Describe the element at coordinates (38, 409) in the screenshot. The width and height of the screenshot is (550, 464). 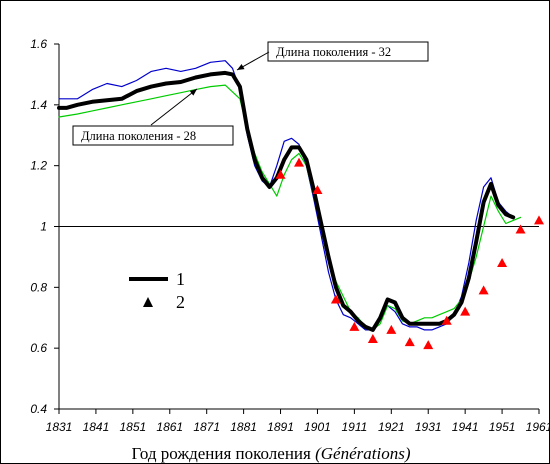
I see `y-tick-label: 0.4` at that location.